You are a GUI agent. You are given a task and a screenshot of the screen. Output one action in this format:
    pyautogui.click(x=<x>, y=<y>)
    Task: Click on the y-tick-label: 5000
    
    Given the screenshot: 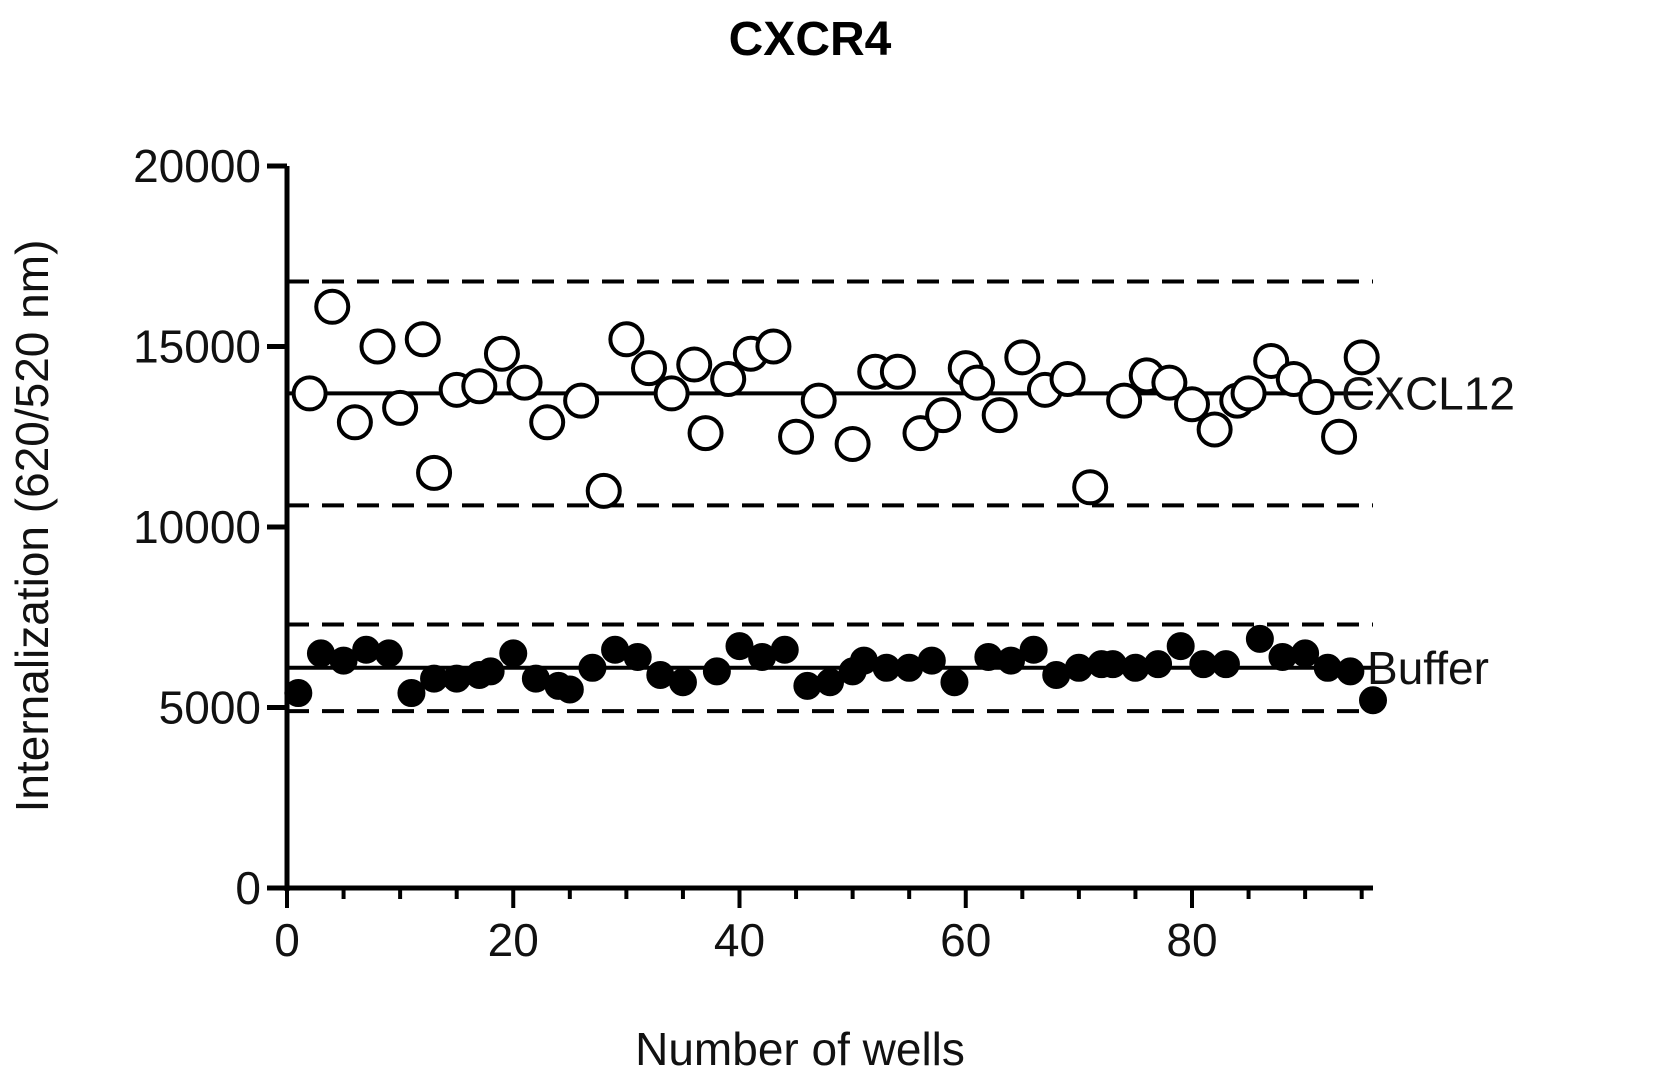 What is the action you would take?
    pyautogui.click(x=210, y=708)
    